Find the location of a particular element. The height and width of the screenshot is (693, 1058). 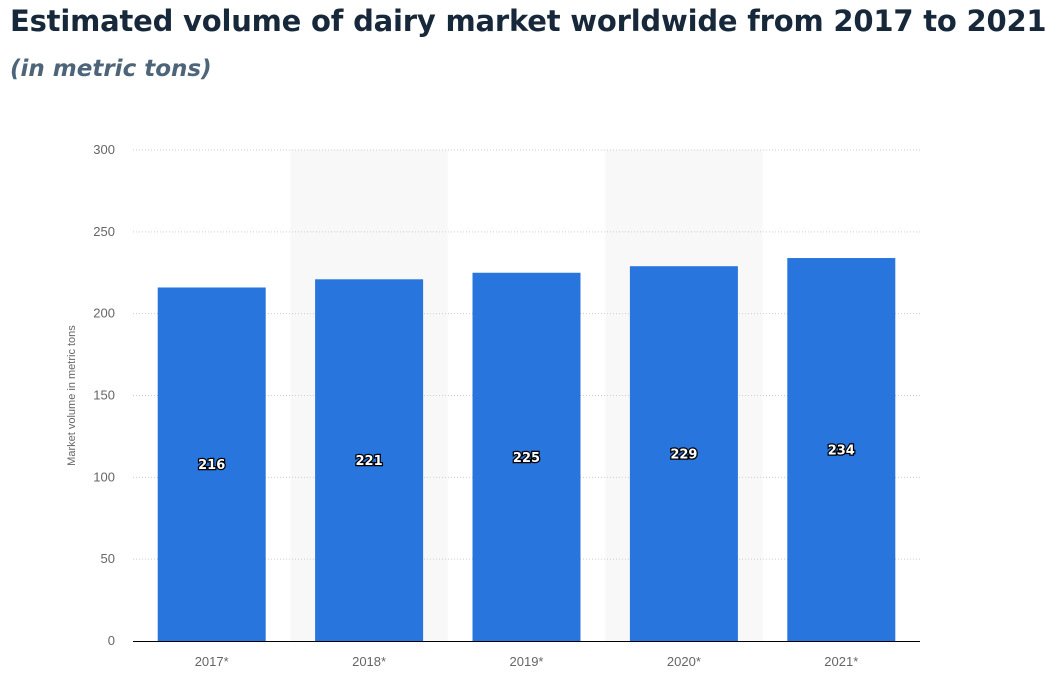

data-label: 234 is located at coordinates (841, 451).